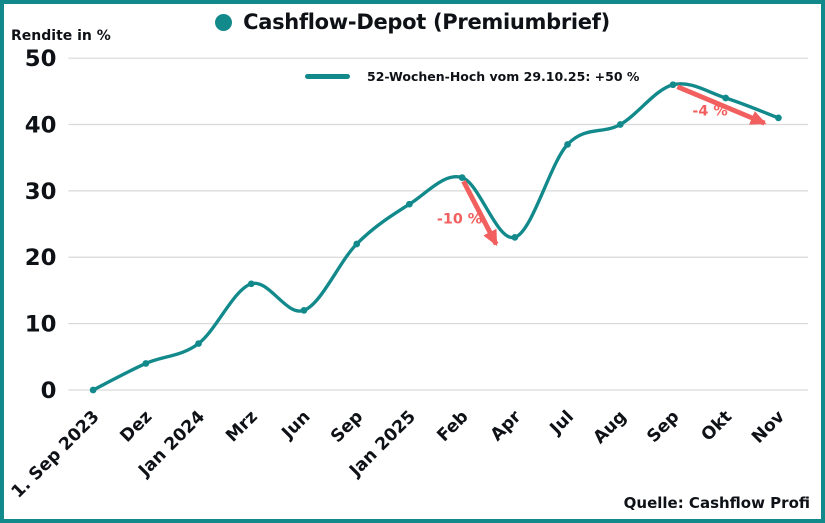 This screenshot has height=523, width=825. I want to click on y-tick-label: 0, so click(49, 391).